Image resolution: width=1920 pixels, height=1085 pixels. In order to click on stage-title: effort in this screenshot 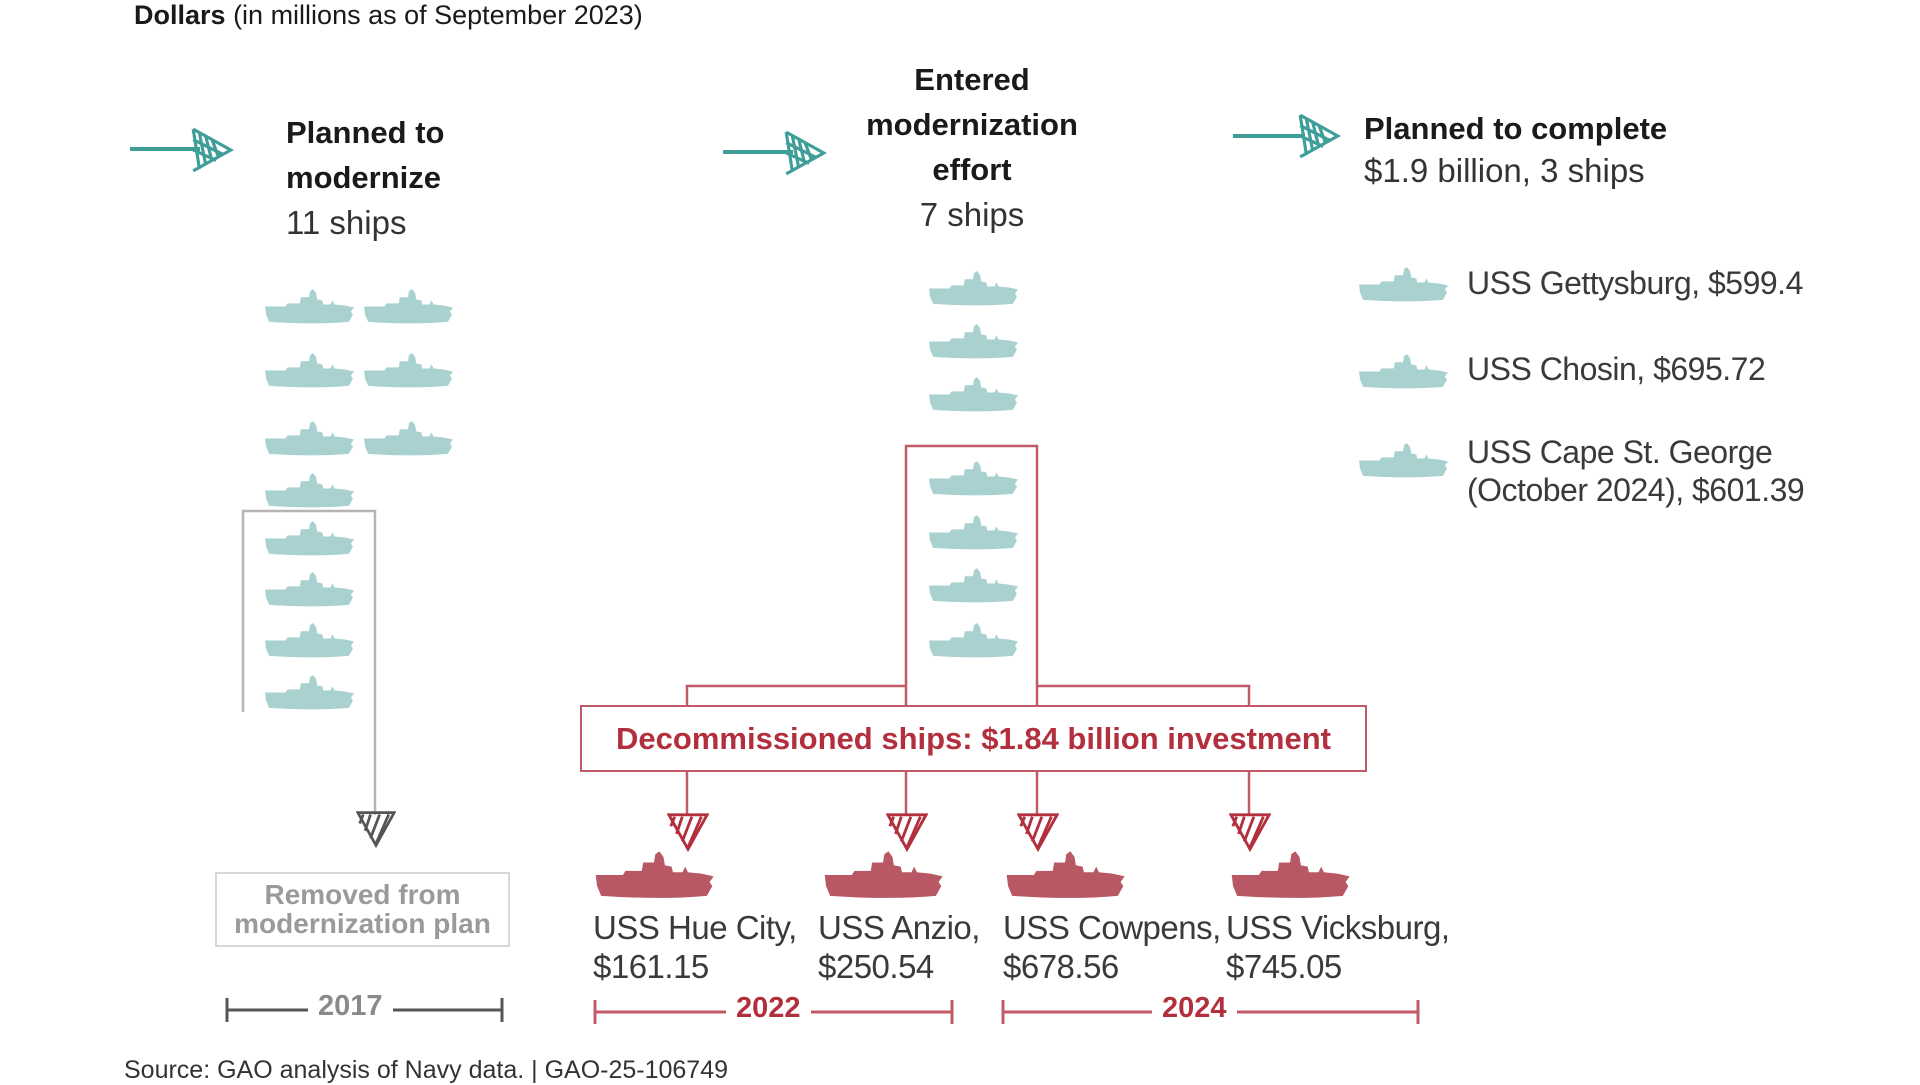, I will do `click(972, 169)`.